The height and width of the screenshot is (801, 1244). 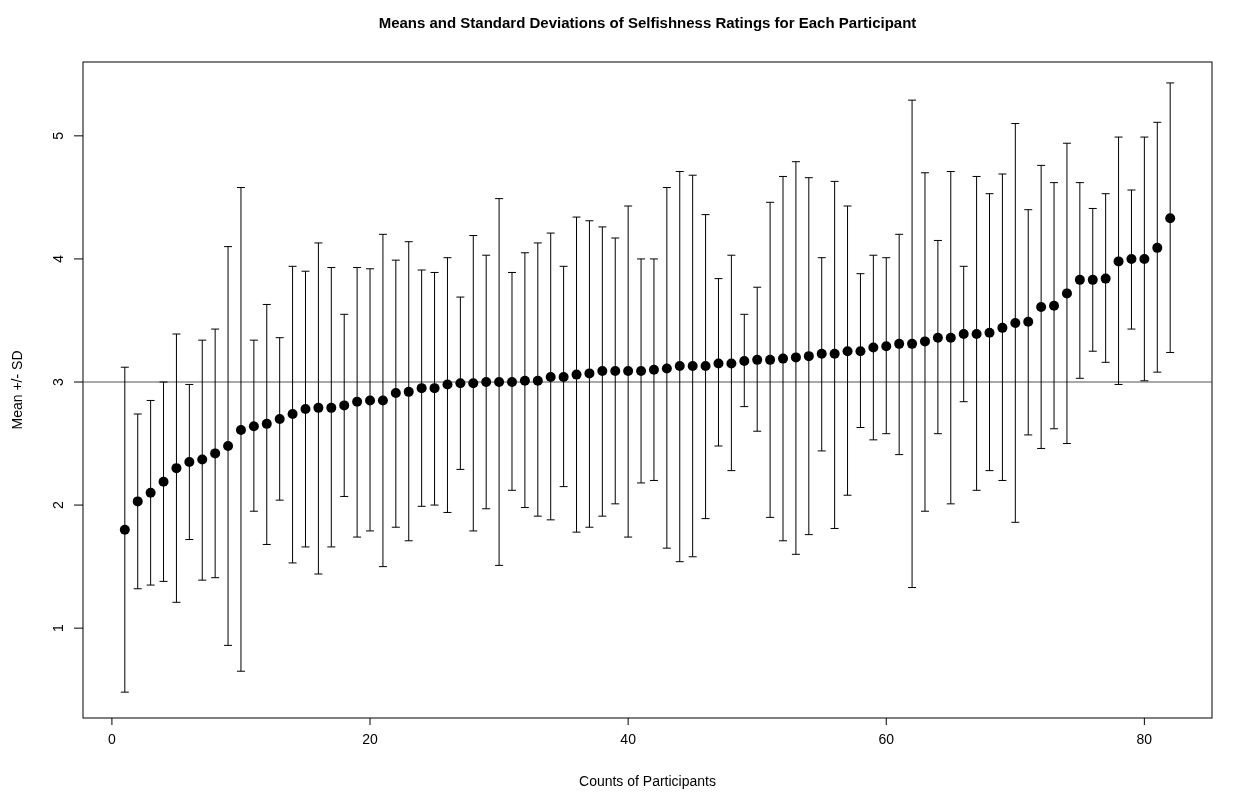 What do you see at coordinates (112, 739) in the screenshot?
I see `x-tick-label: 0` at bounding box center [112, 739].